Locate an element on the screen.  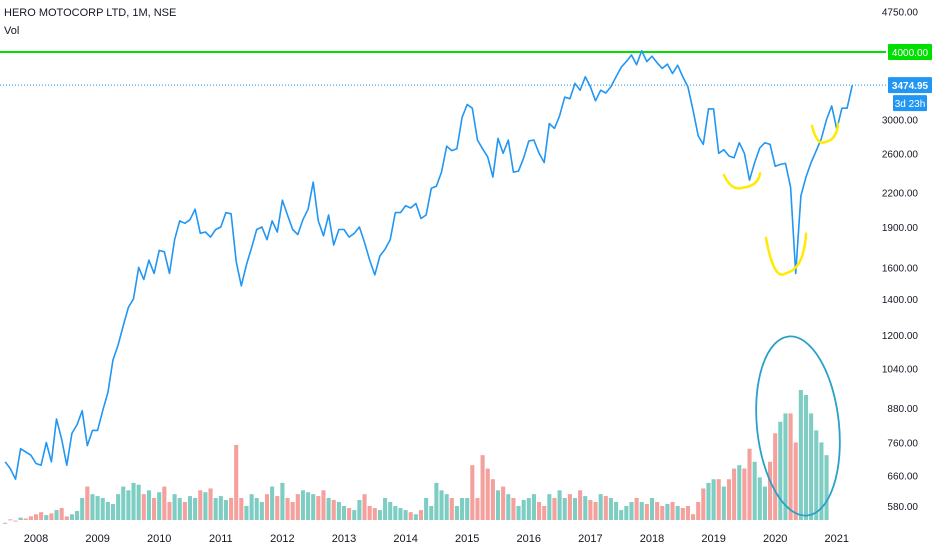
volume-legend: Vol is located at coordinates (12, 31).